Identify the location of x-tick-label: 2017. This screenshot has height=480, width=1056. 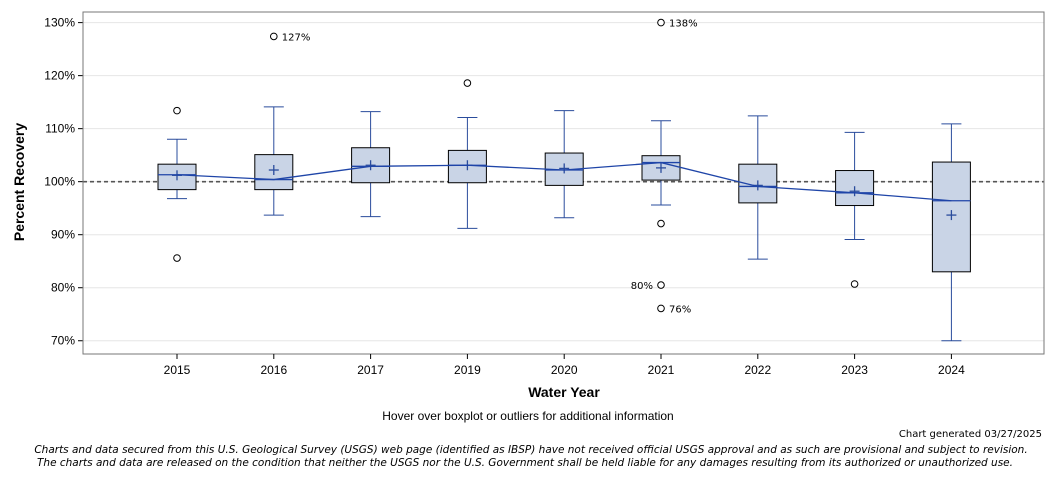
(370, 370).